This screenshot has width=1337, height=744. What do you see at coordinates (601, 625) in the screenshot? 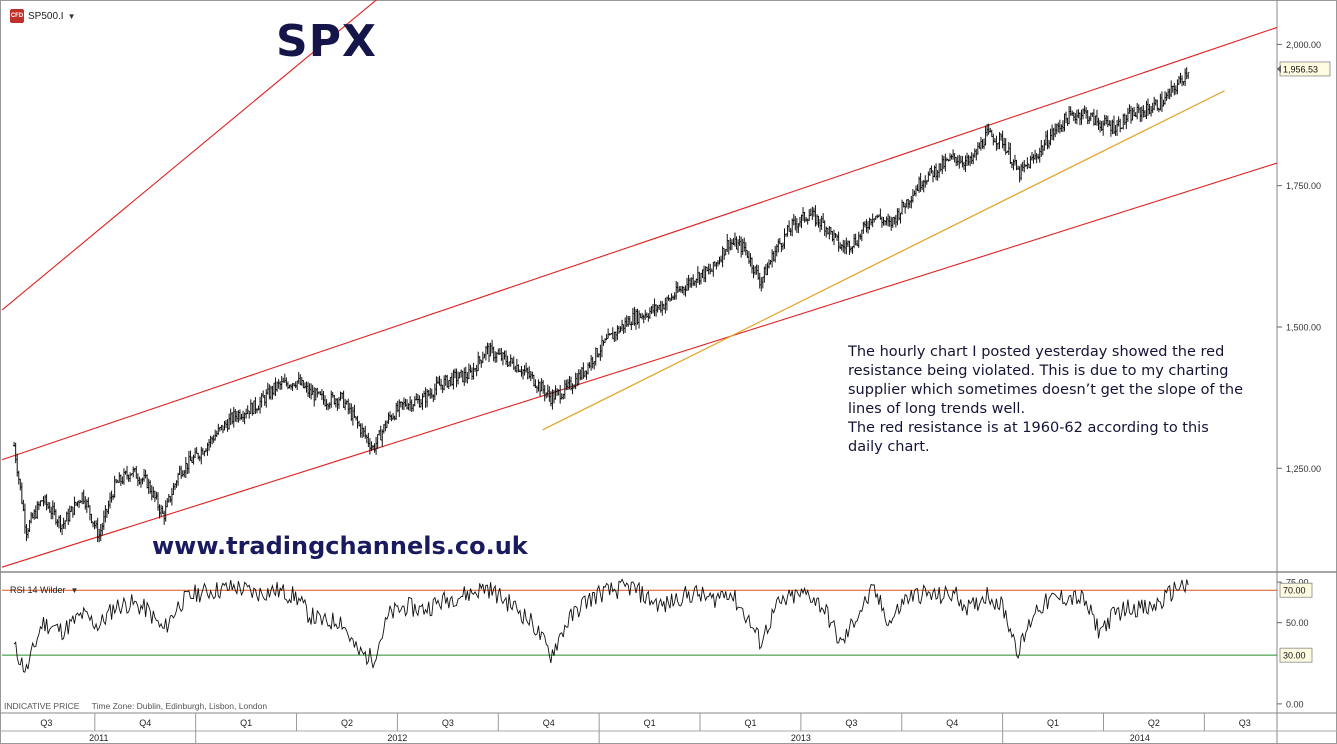
I see `rsi-line` at bounding box center [601, 625].